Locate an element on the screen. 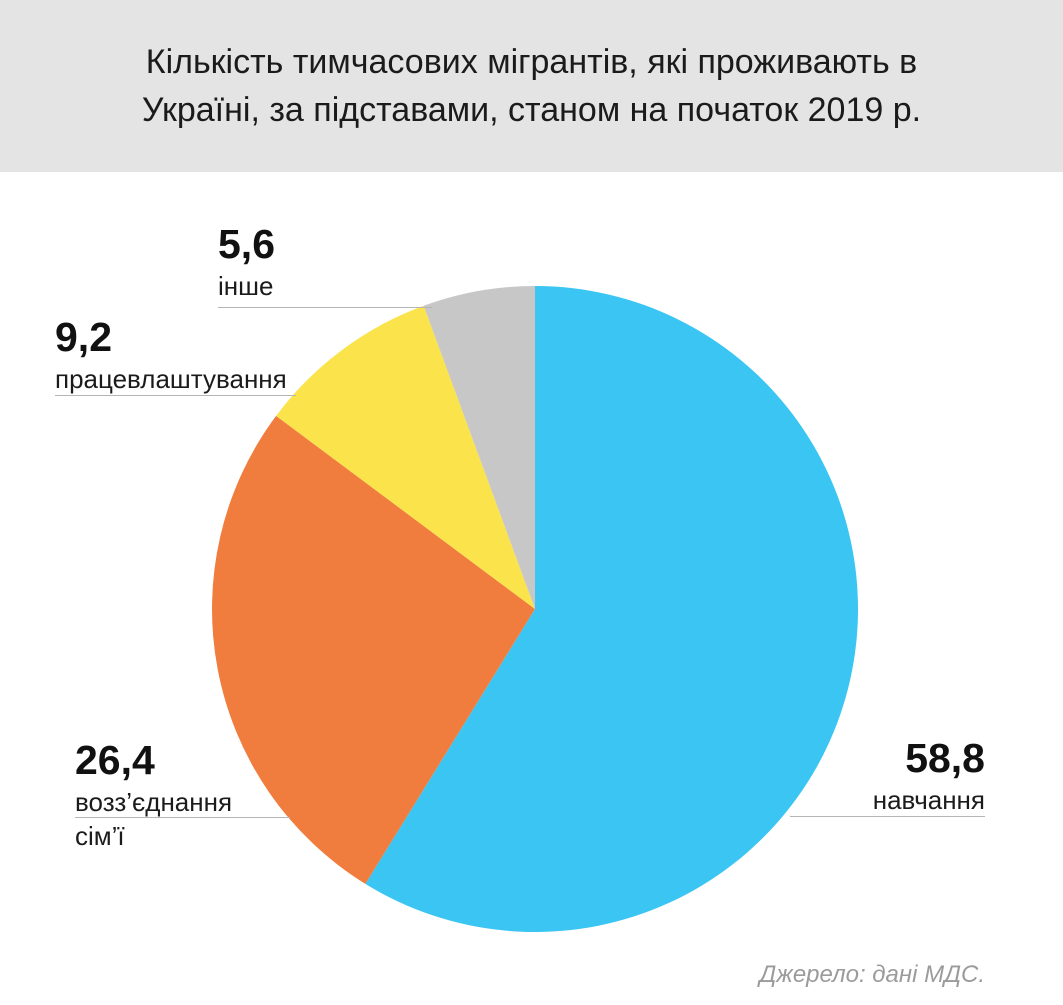 This screenshot has height=1005, width=1063. pie-label-inshe: 5,6 інше is located at coordinates (246, 262).